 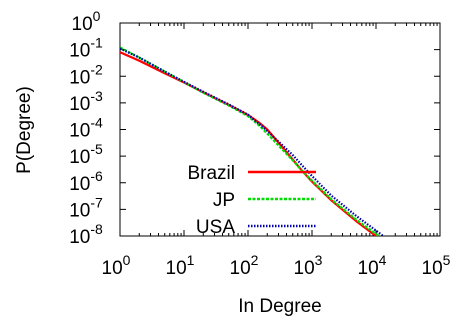 I want to click on y-tick-label: 10⁻⁸, so click(x=86, y=234).